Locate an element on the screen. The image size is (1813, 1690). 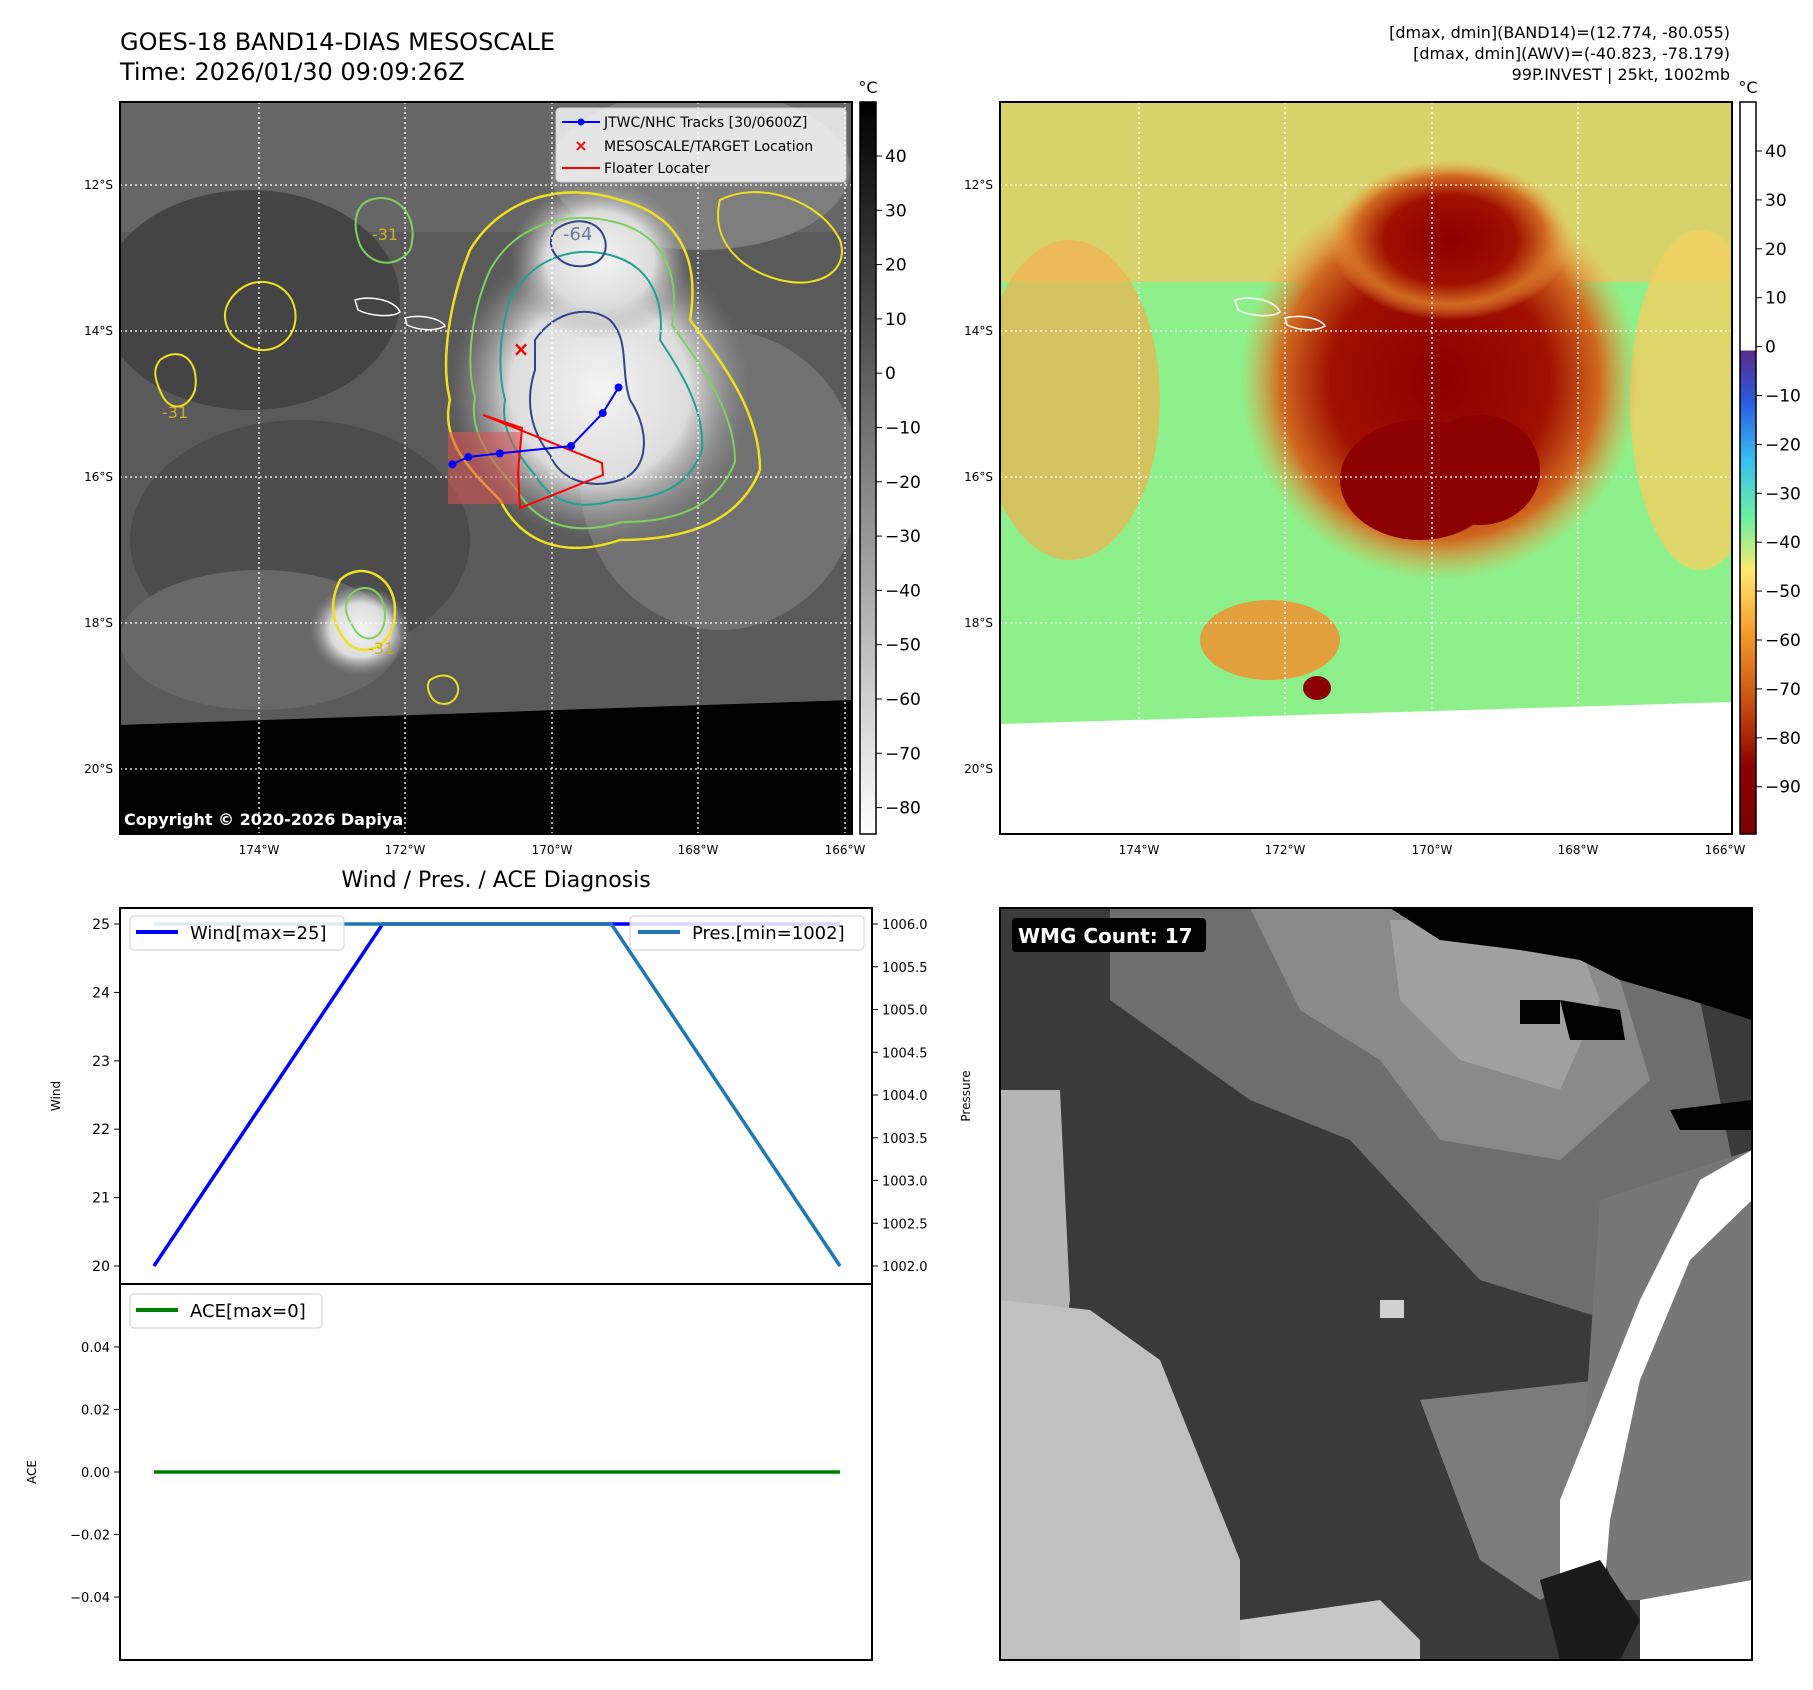
pressure-tick-label: 1003.0 is located at coordinates (905, 1182).